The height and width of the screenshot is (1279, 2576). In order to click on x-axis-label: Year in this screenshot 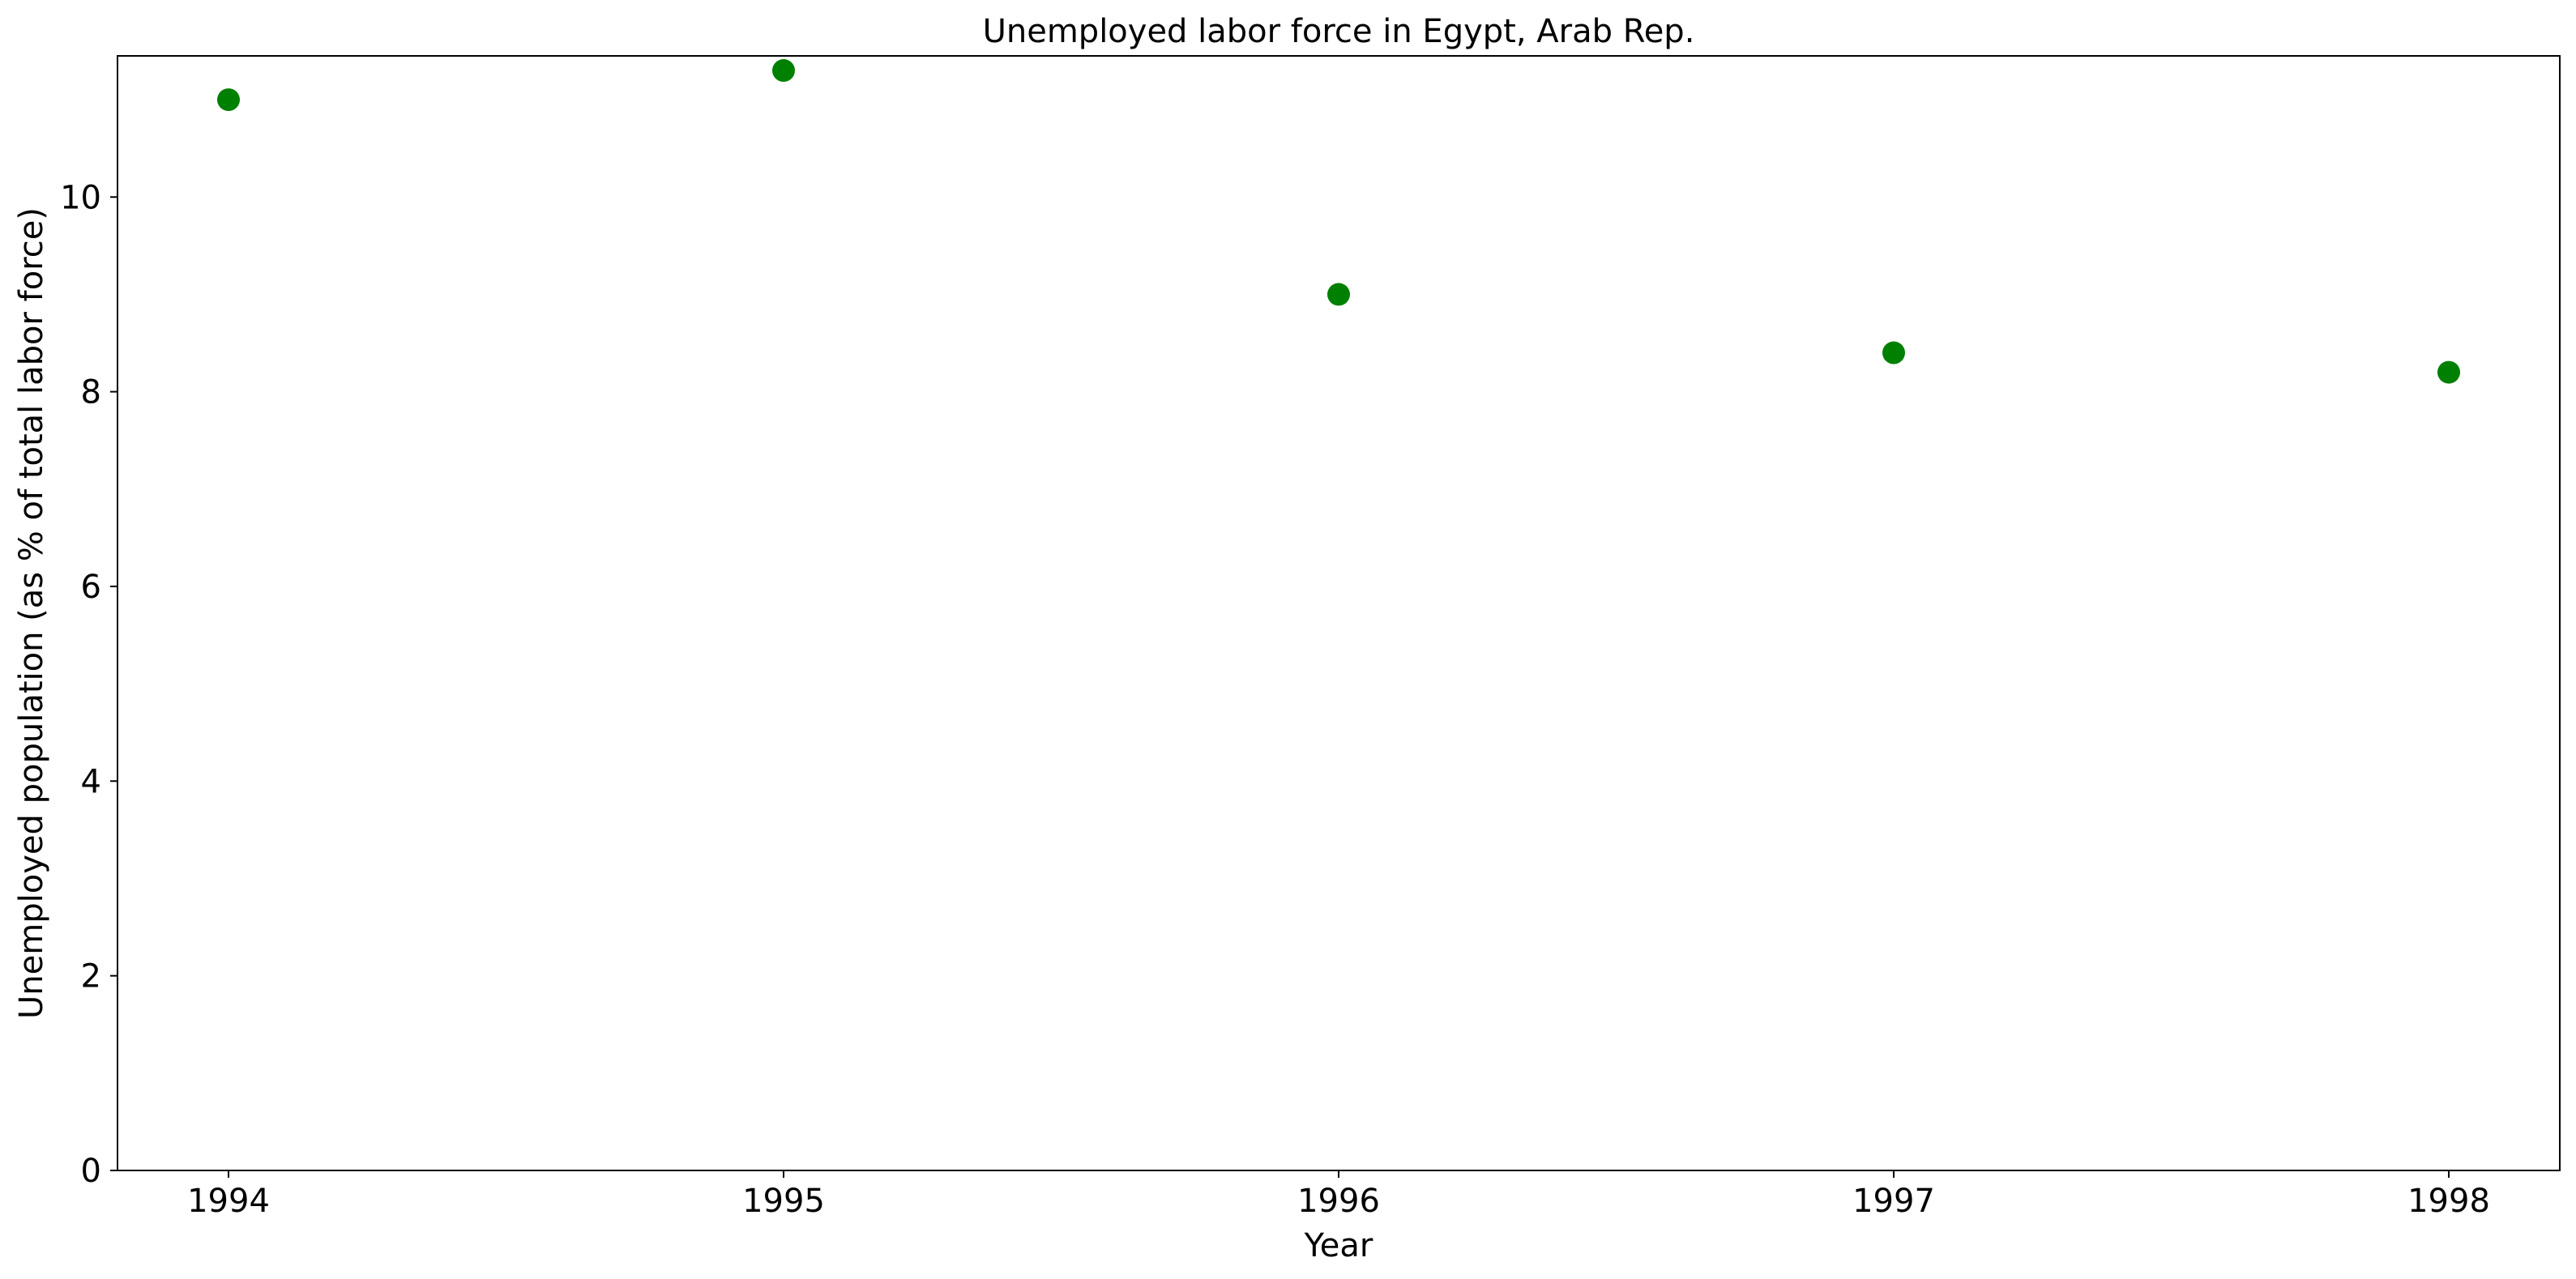, I will do `click(1338, 1245)`.